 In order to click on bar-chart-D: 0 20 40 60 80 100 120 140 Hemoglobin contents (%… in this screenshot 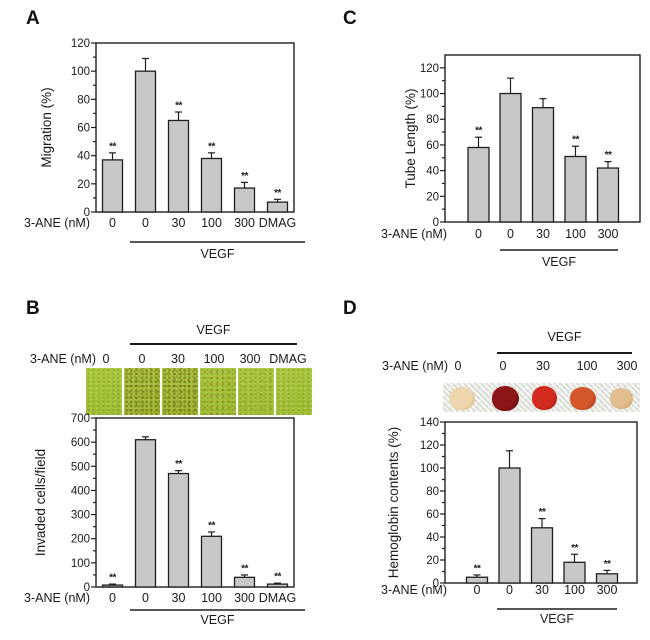, I will do `click(509, 521)`.